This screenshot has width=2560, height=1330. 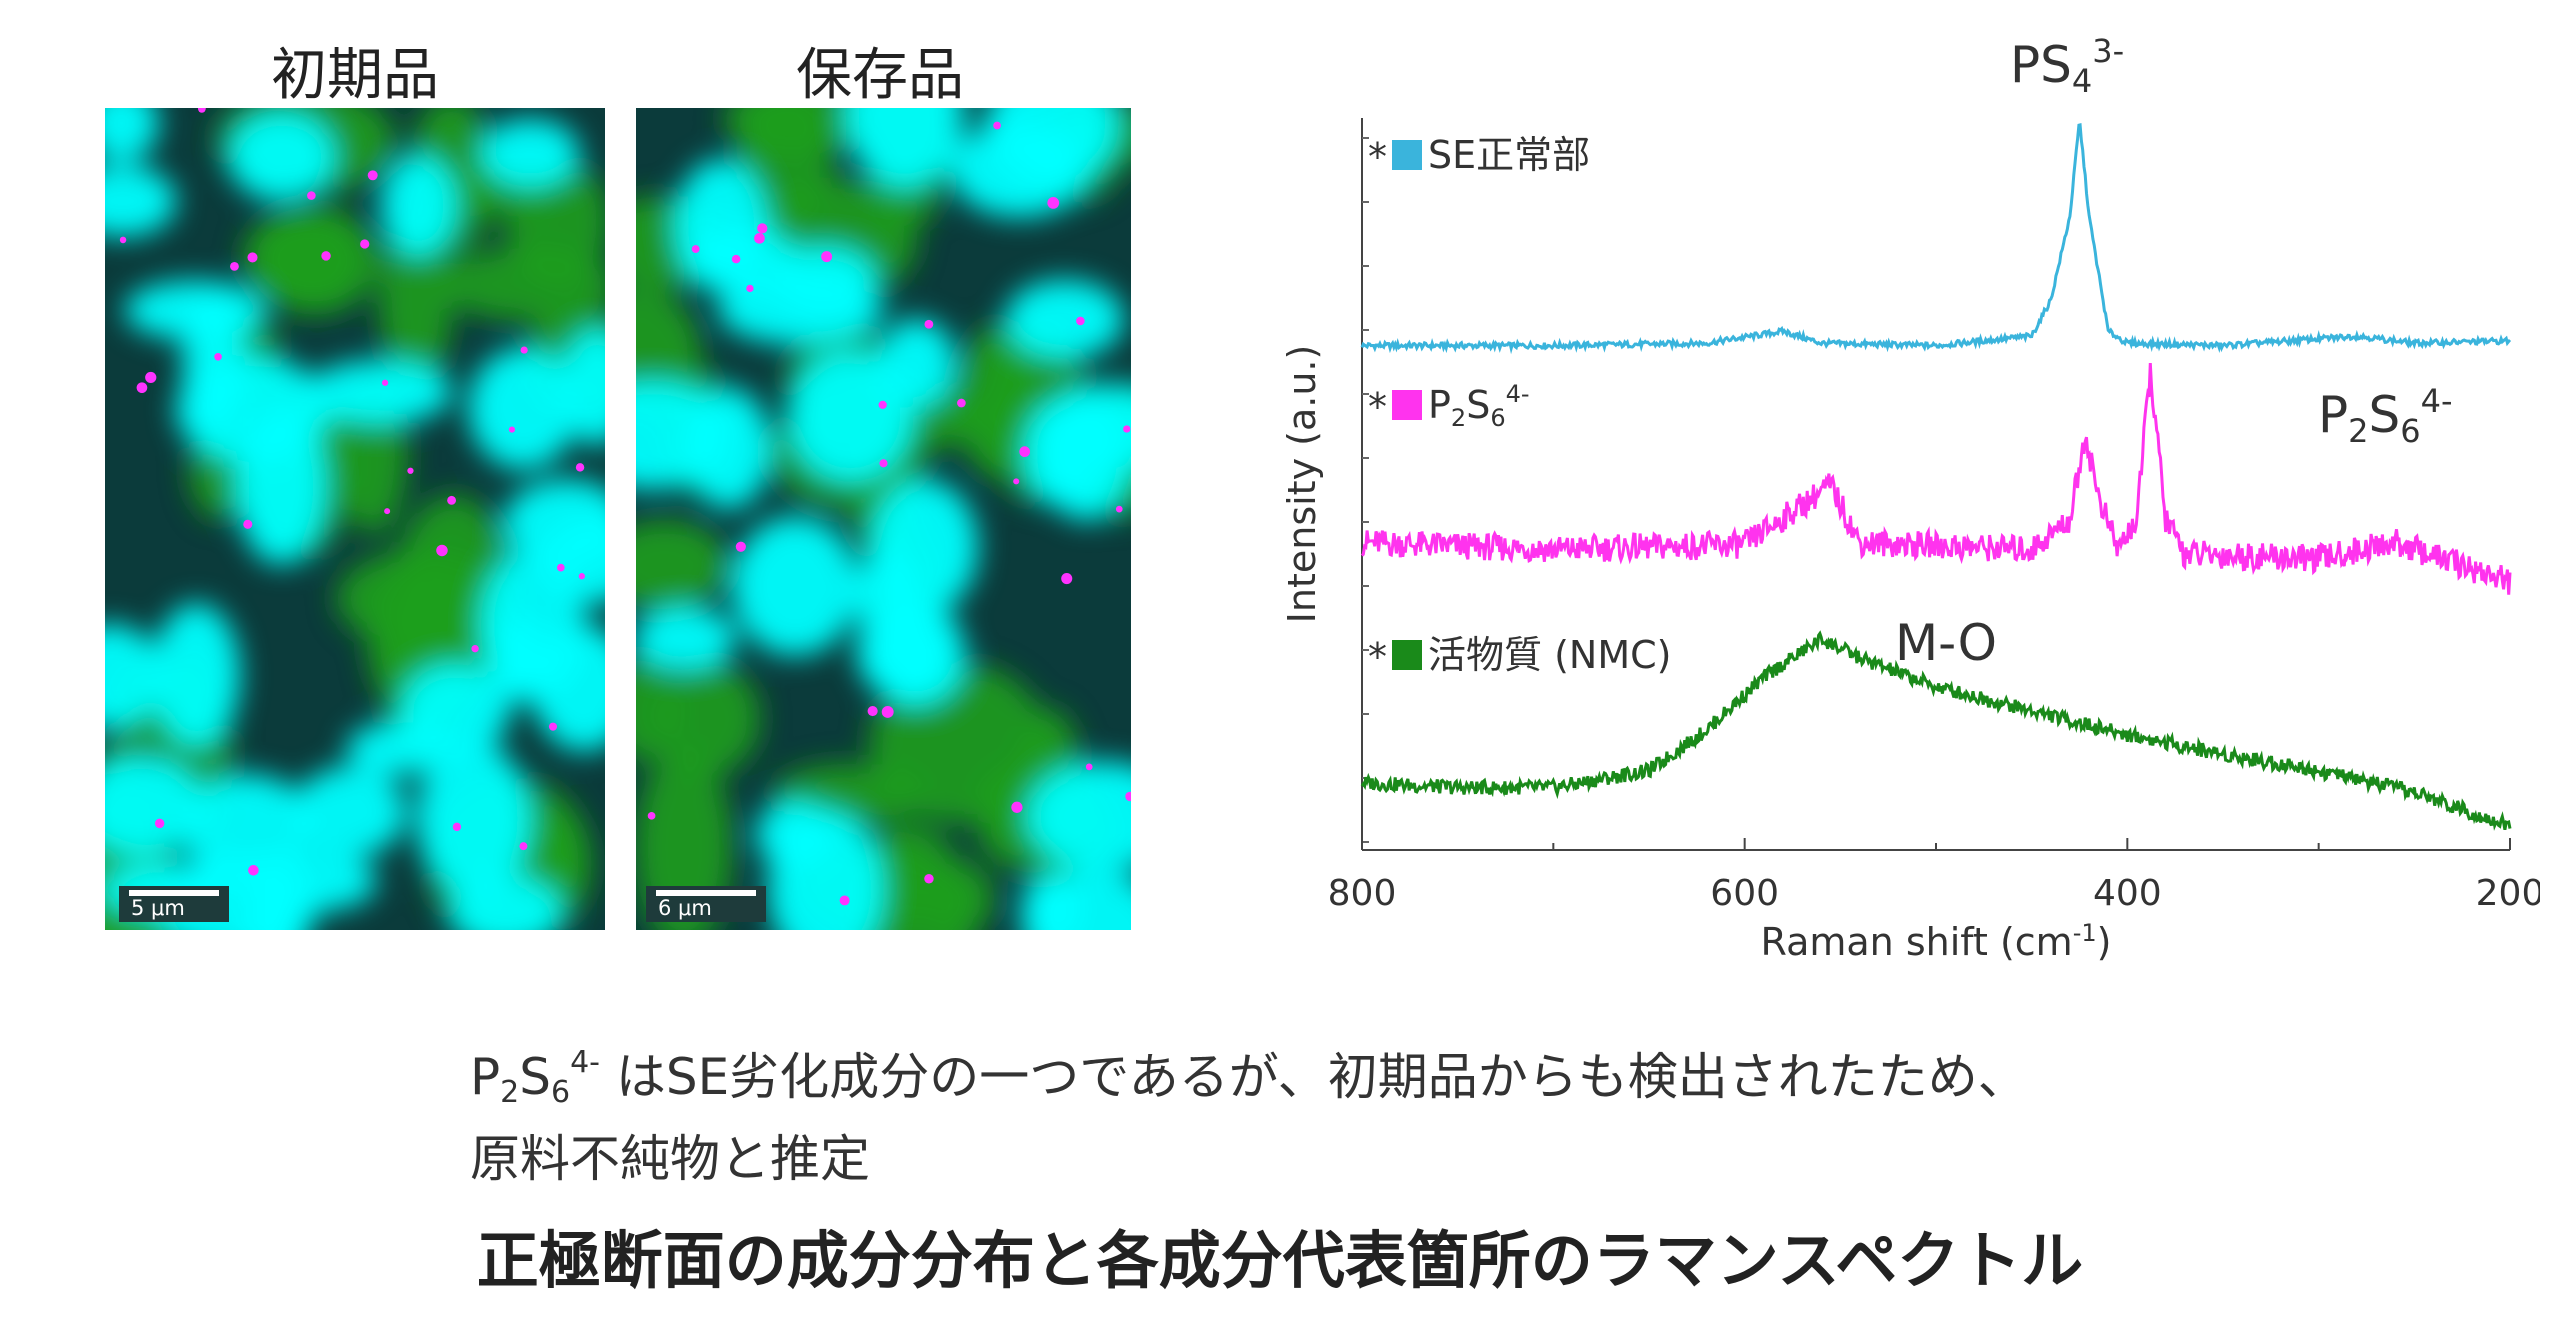 What do you see at coordinates (174, 893) in the screenshot?
I see `scale-bar-line` at bounding box center [174, 893].